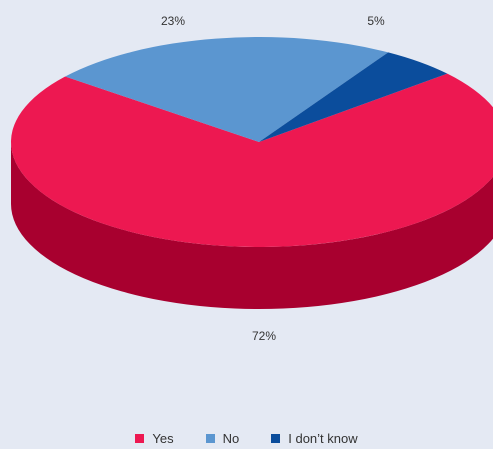 This screenshot has height=449, width=493. Describe the element at coordinates (210, 438) in the screenshot. I see `legend-swatch-no` at that location.